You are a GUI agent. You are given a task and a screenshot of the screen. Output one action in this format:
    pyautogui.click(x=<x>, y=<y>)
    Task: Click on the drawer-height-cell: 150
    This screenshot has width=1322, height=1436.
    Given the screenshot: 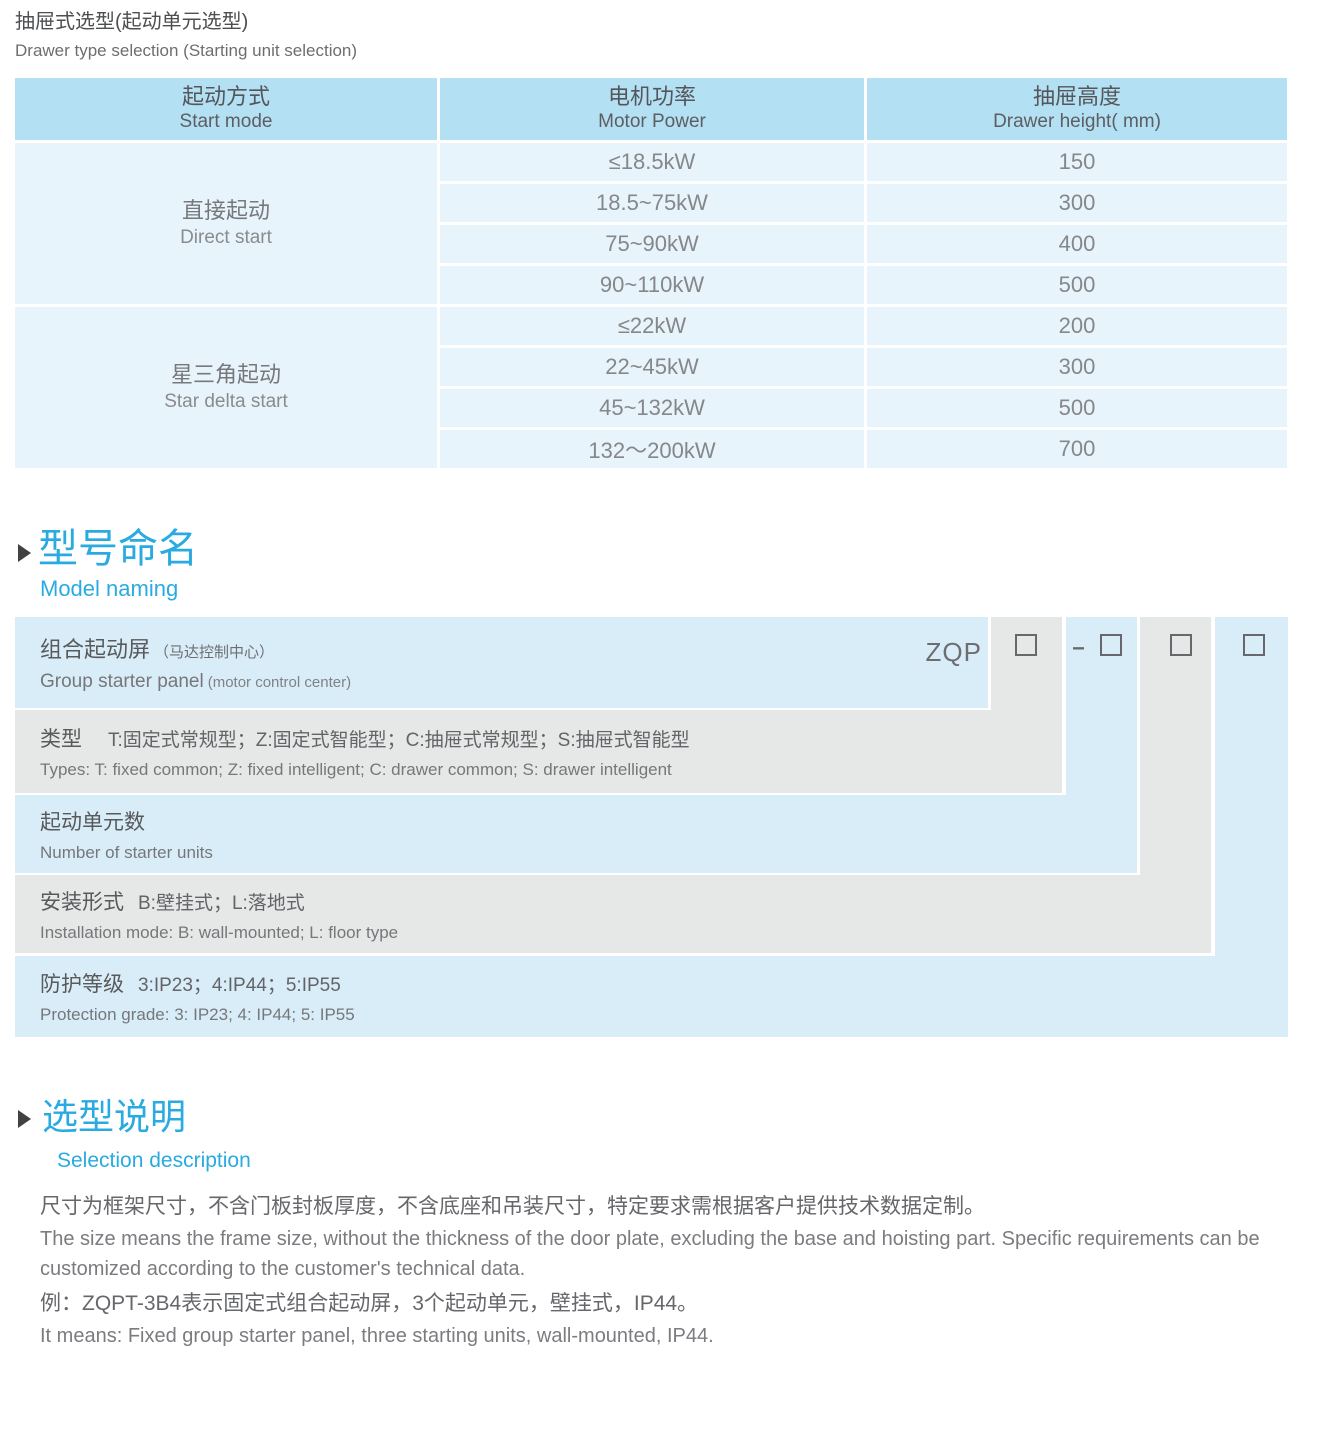 What is the action you would take?
    pyautogui.click(x=1077, y=162)
    